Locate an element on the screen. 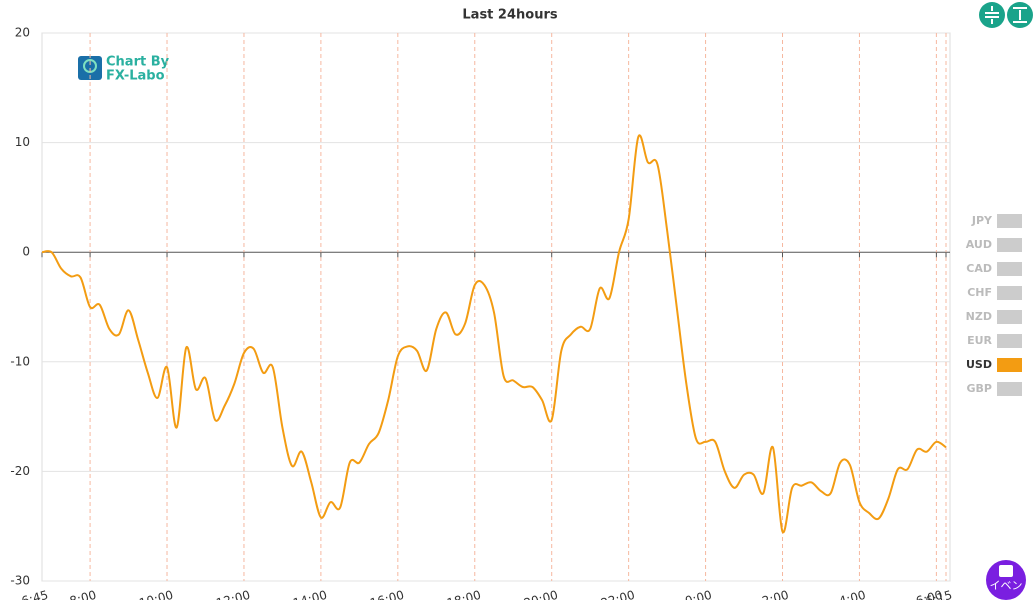 This screenshot has height=604, width=1035. legend-label: NZD is located at coordinates (979, 316).